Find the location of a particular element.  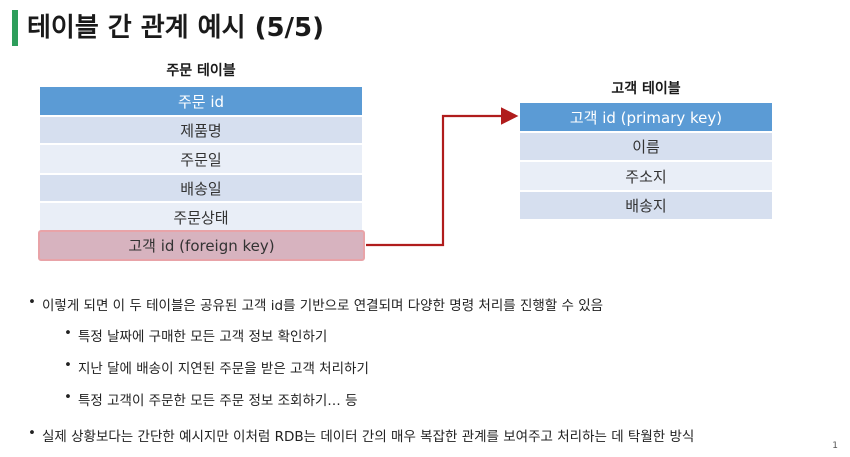

order-table-header-row: 주문 id is located at coordinates (201, 101).